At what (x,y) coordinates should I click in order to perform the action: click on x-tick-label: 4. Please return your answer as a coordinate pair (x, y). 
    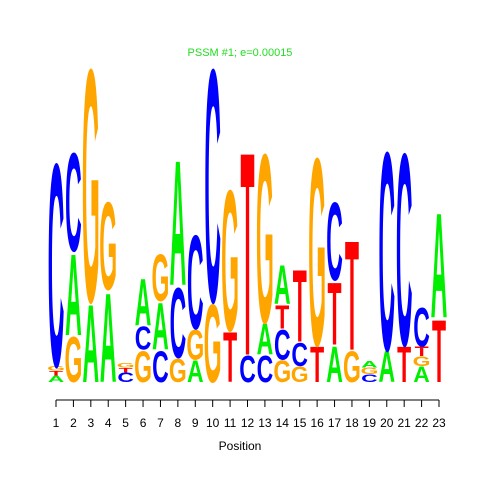
    Looking at the image, I should click on (108, 423).